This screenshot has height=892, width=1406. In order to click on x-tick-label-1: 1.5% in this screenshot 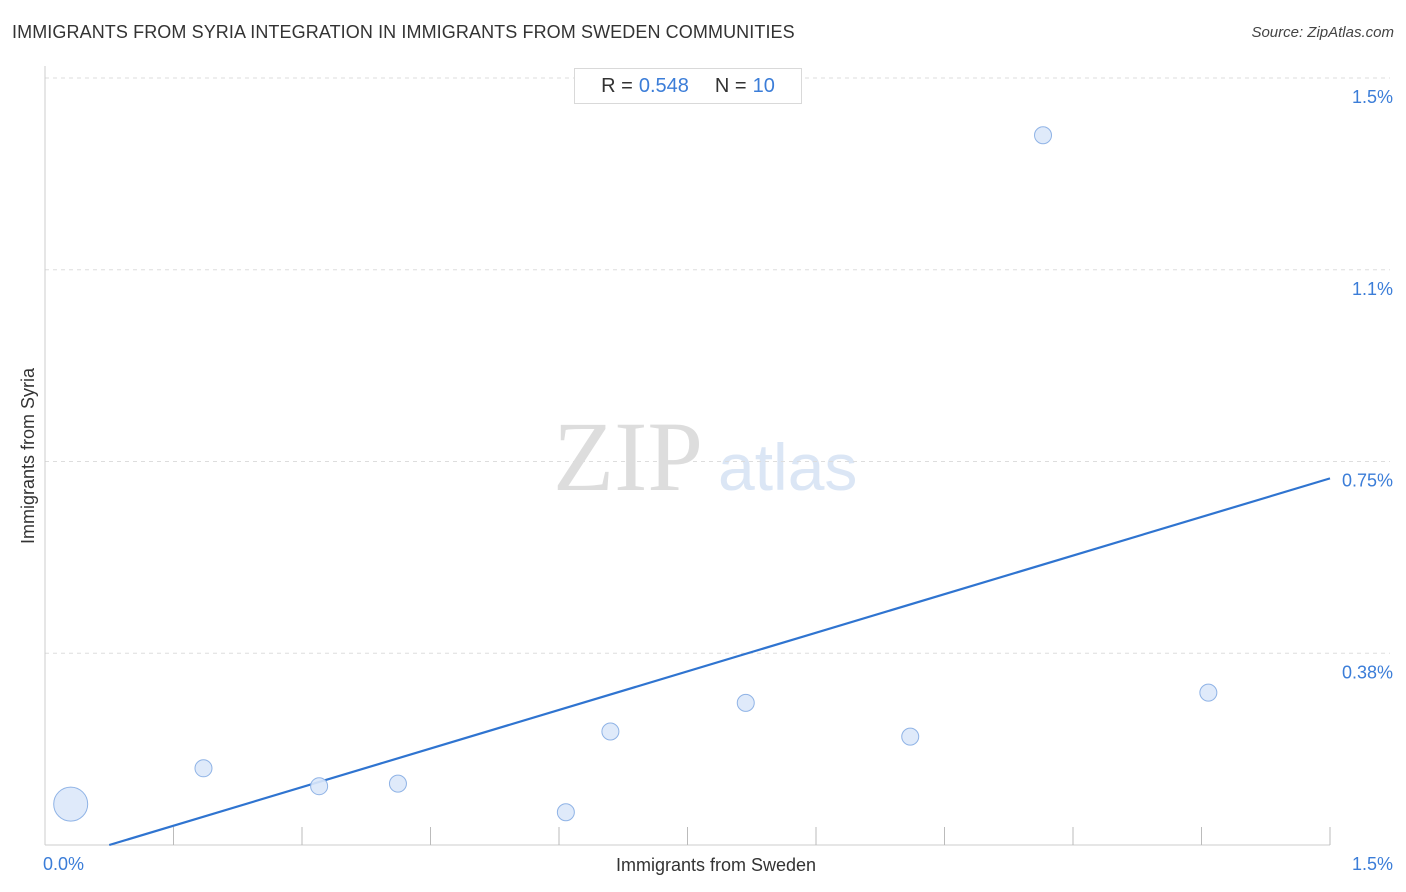, I will do `click(1372, 864)`.